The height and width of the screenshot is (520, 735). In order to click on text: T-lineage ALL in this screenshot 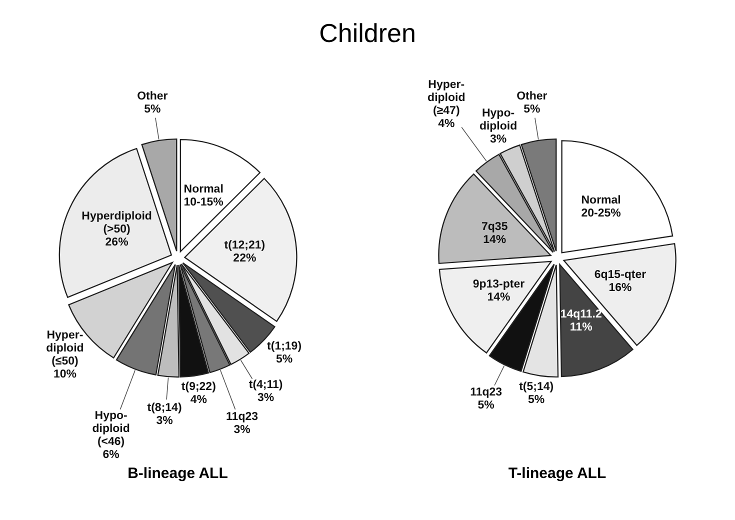, I will do `click(557, 473)`.